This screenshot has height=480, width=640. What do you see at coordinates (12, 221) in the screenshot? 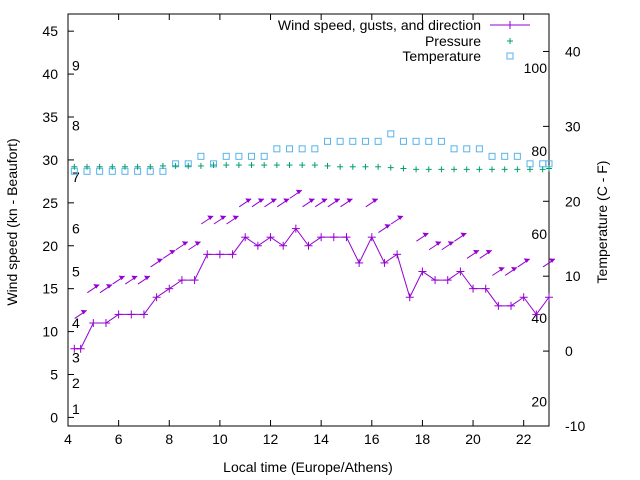
I see `y-axis-label: Wind speed (kn - Beaufort)` at bounding box center [12, 221].